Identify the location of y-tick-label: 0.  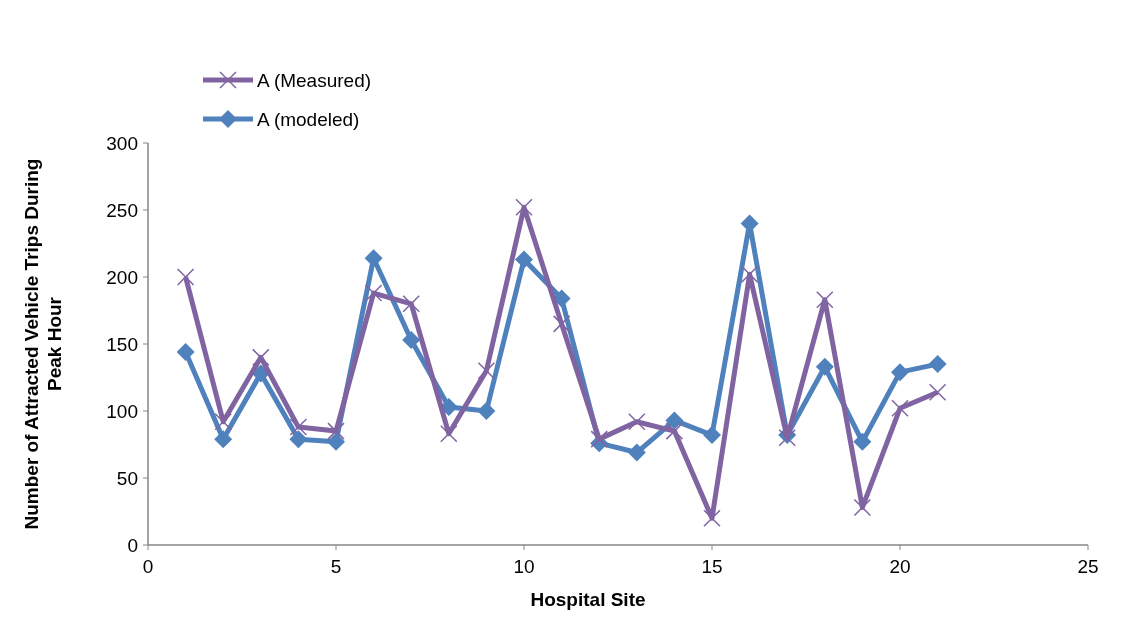
(132, 545).